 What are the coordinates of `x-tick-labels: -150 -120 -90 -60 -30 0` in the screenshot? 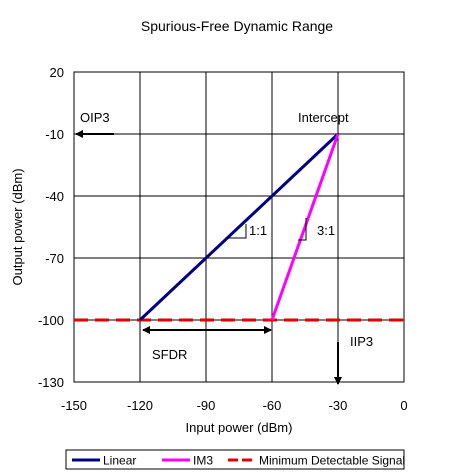 It's located at (234, 405).